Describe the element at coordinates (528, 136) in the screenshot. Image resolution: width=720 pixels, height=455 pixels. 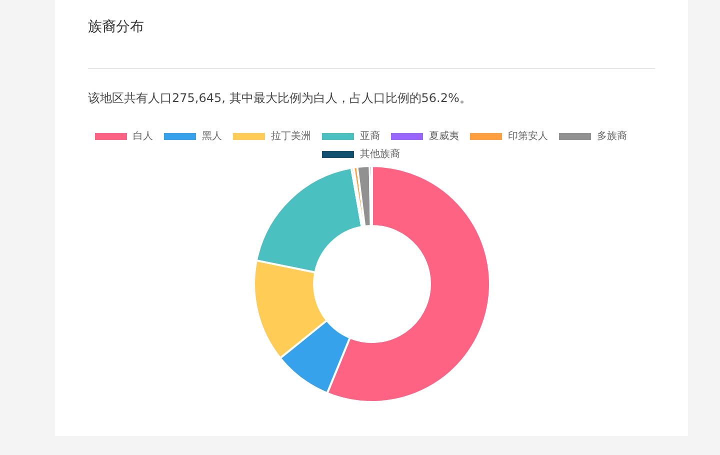
I see `legend-label: 印第安人` at that location.